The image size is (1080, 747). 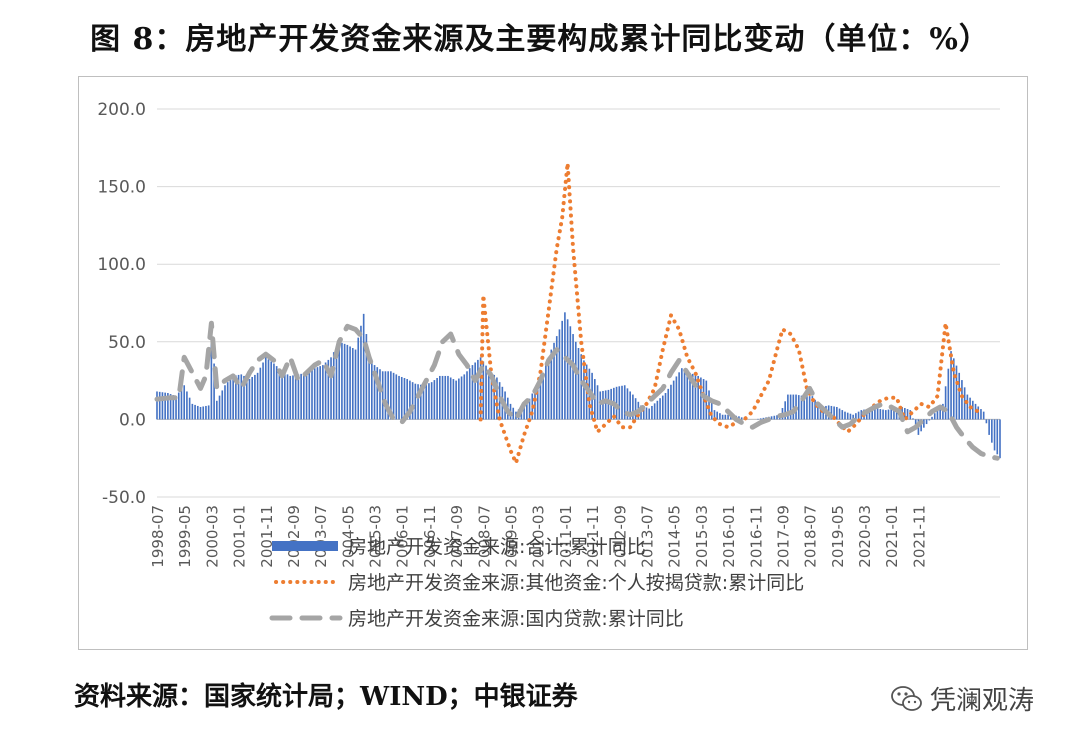 I want to click on x-tick-label: 2014-05, so click(x=675, y=536).